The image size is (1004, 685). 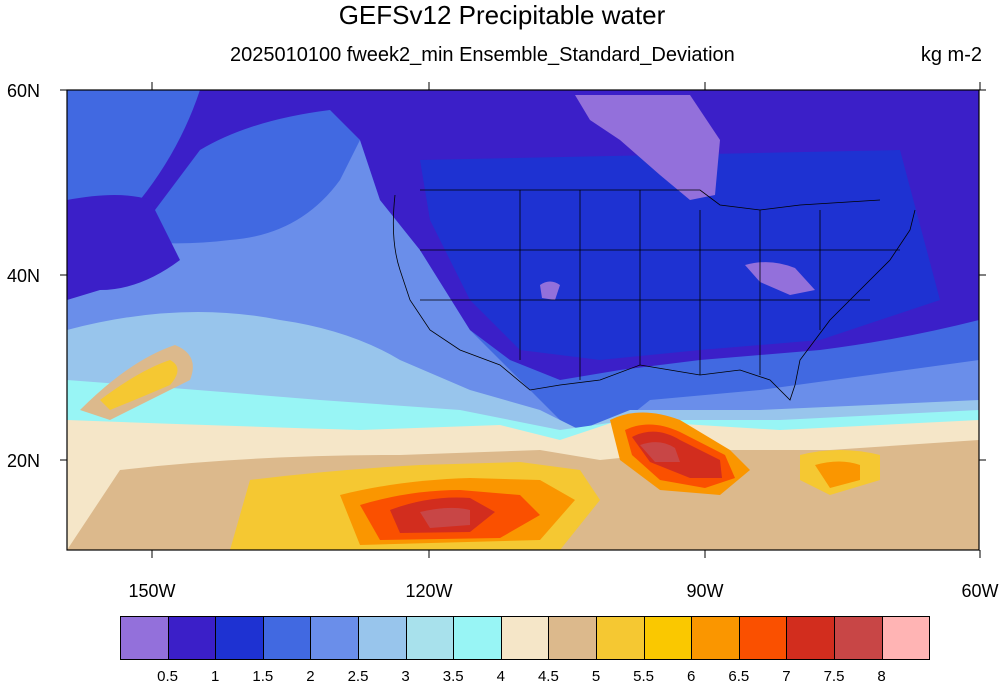 What do you see at coordinates (739, 676) in the screenshot?
I see `colorbar-label: 6.5` at bounding box center [739, 676].